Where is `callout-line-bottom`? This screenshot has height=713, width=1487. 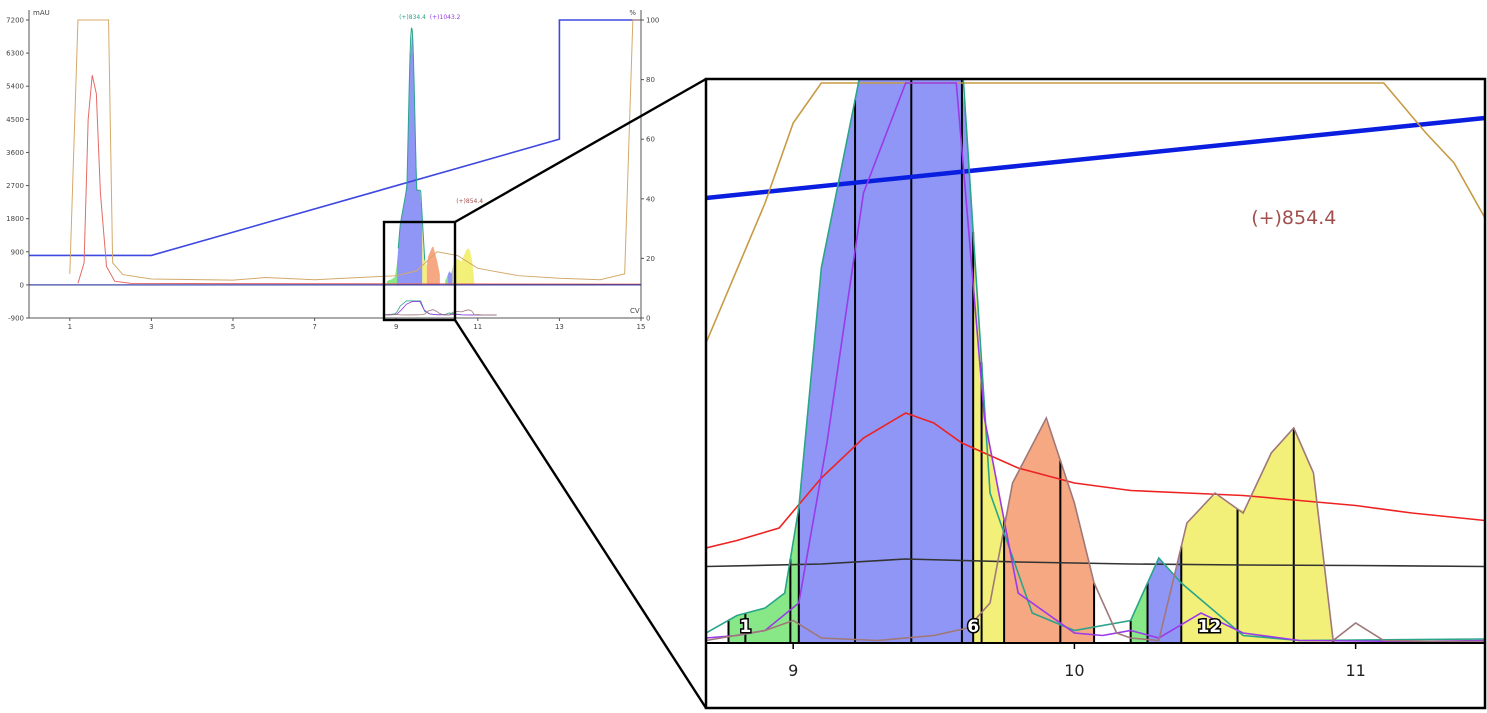 callout-line-bottom is located at coordinates (580, 514).